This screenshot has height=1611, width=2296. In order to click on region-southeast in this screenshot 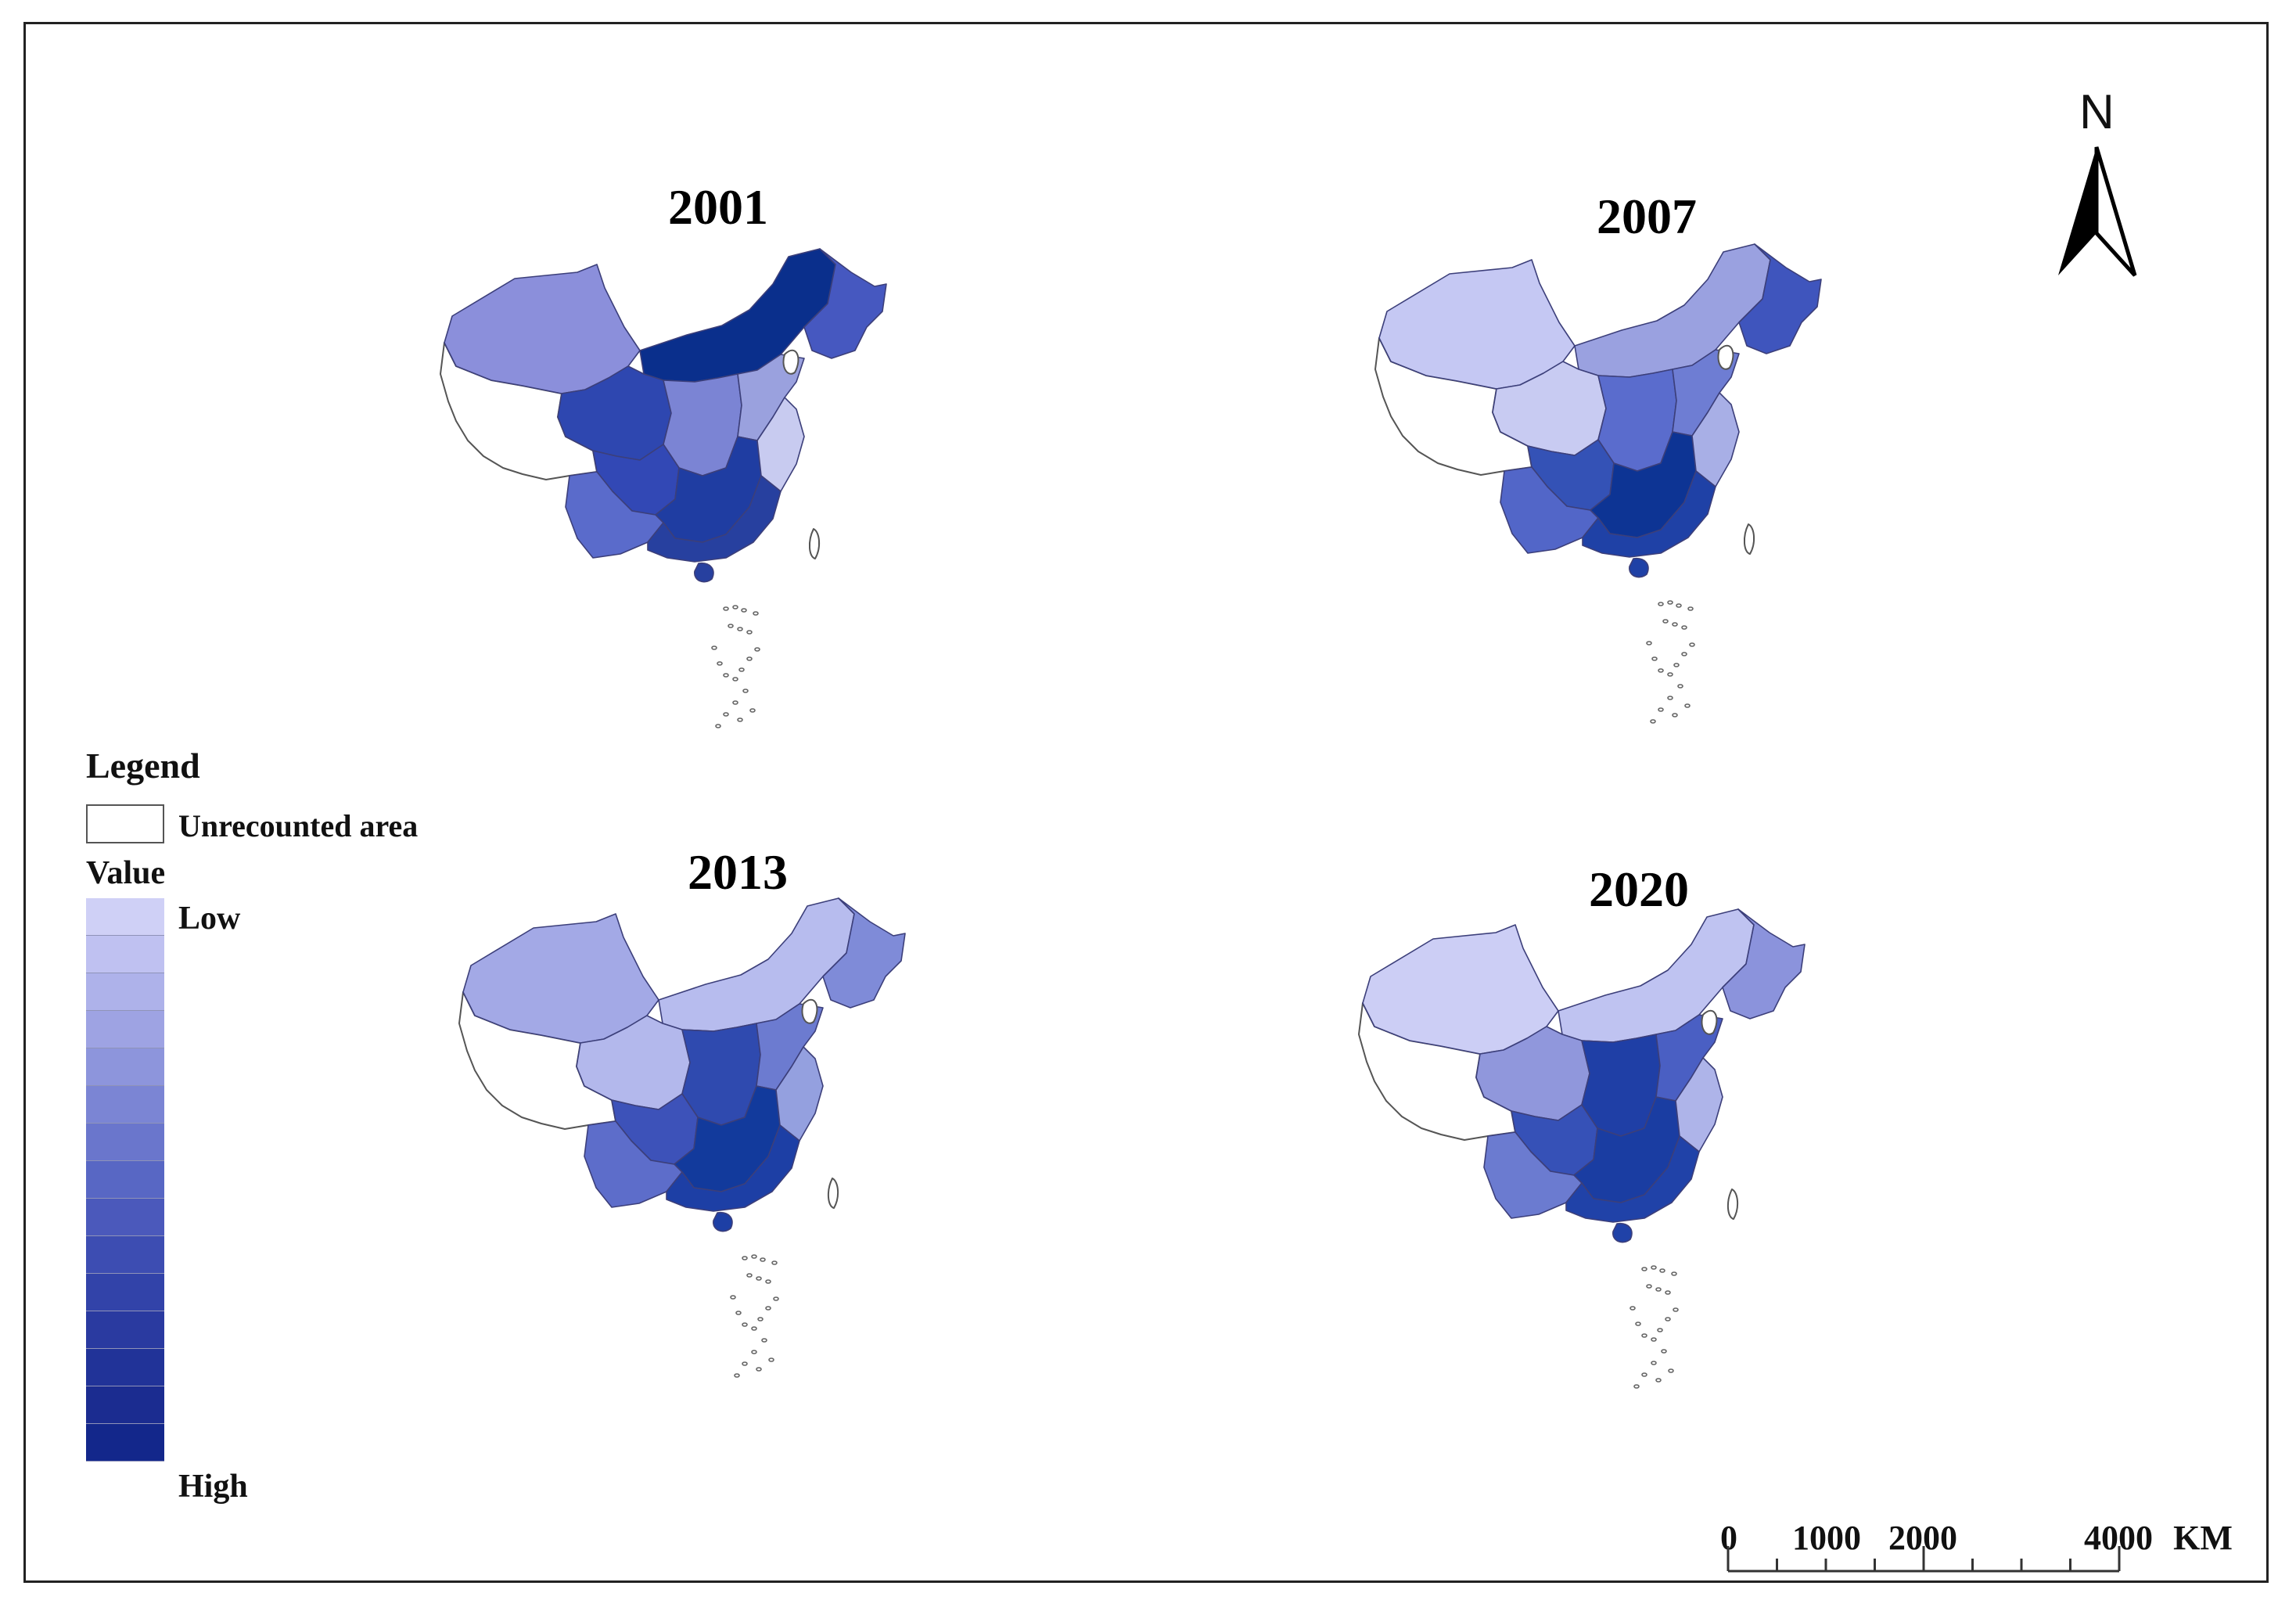, I will do `click(1633, 1179)`.